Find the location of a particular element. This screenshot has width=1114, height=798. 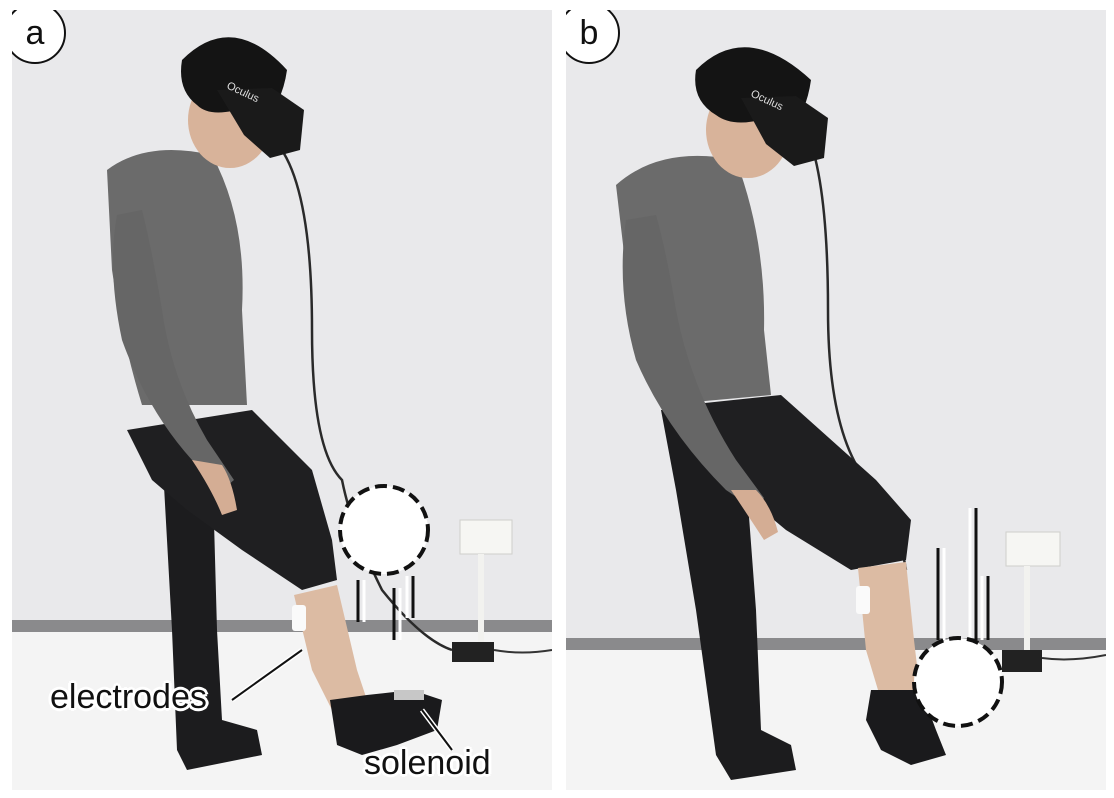

front-thigh is located at coordinates (798, 482).